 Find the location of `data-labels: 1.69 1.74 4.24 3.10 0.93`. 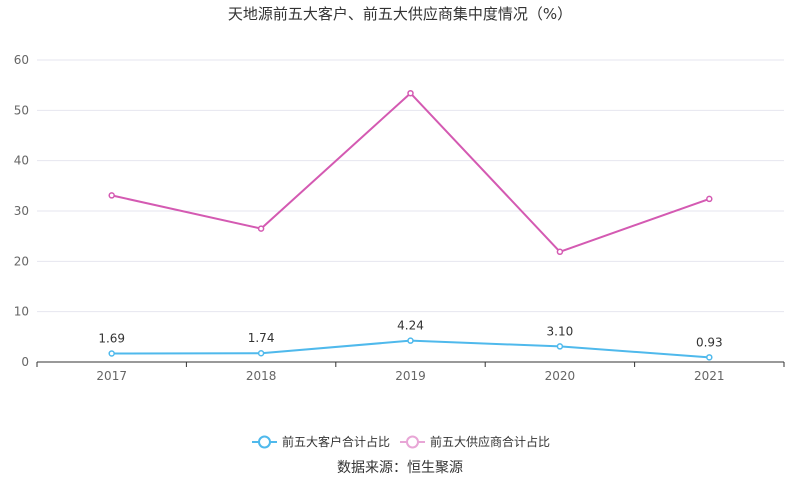

data-labels: 1.69 1.74 4.24 3.10 0.93 is located at coordinates (410, 334).